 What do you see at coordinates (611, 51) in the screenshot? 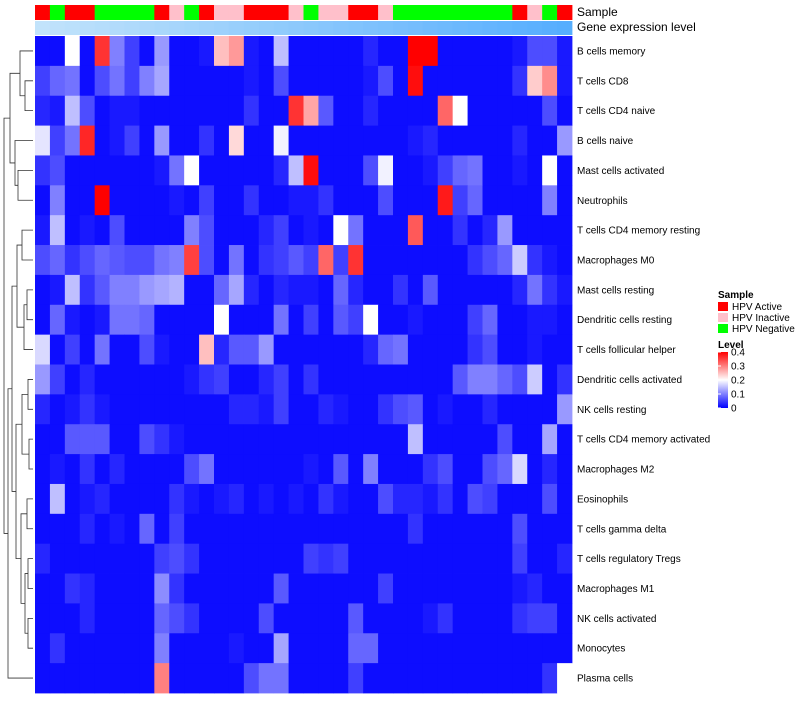
I see `row-label: B cells memory` at bounding box center [611, 51].